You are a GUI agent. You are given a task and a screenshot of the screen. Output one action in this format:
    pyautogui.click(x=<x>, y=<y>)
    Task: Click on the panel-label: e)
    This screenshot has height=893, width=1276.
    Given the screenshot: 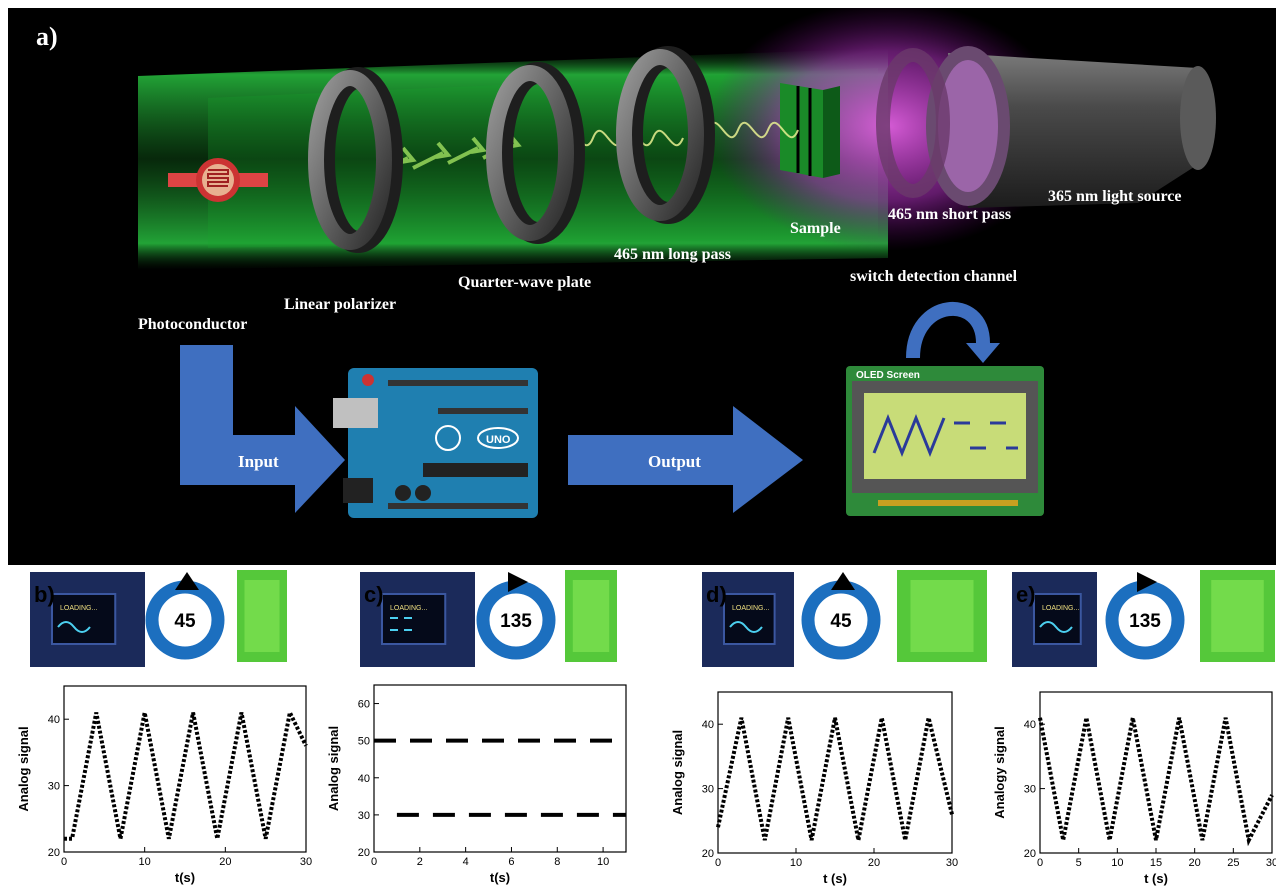 What is the action you would take?
    pyautogui.click(x=1026, y=594)
    